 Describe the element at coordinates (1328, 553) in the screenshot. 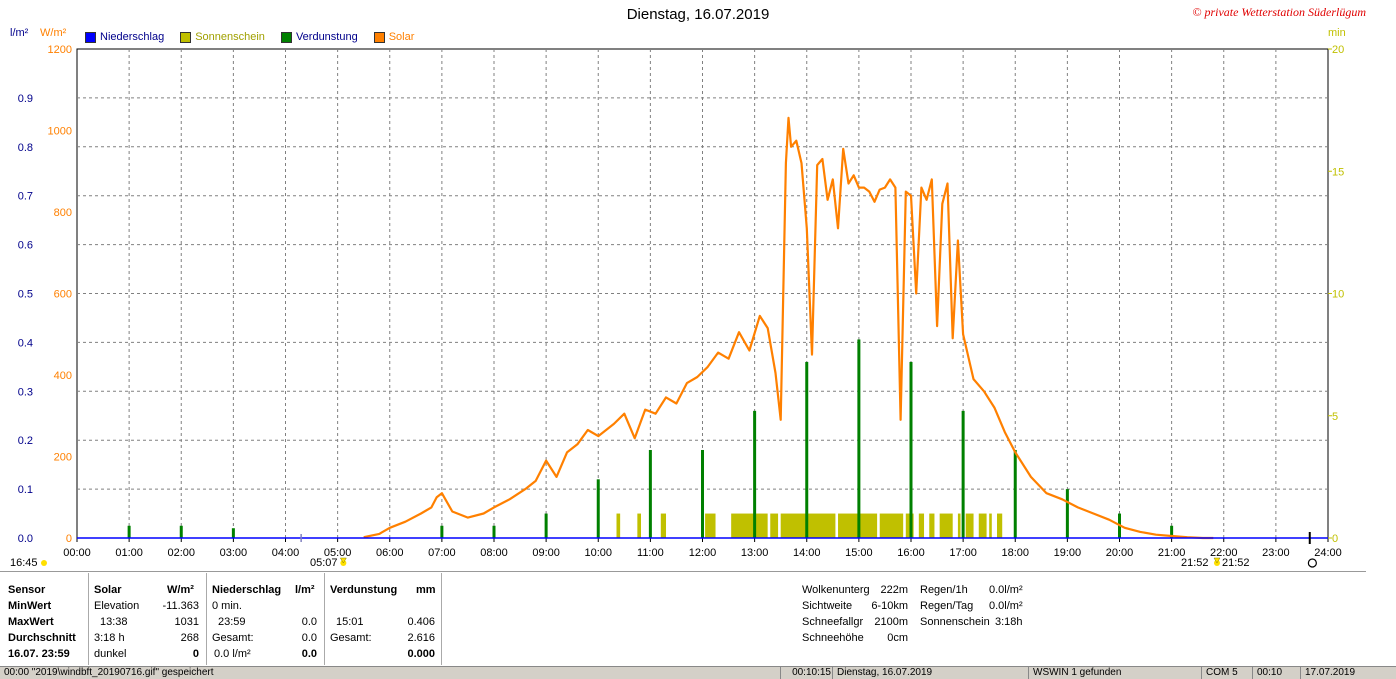

I see `x-tick-label: 24:00` at that location.